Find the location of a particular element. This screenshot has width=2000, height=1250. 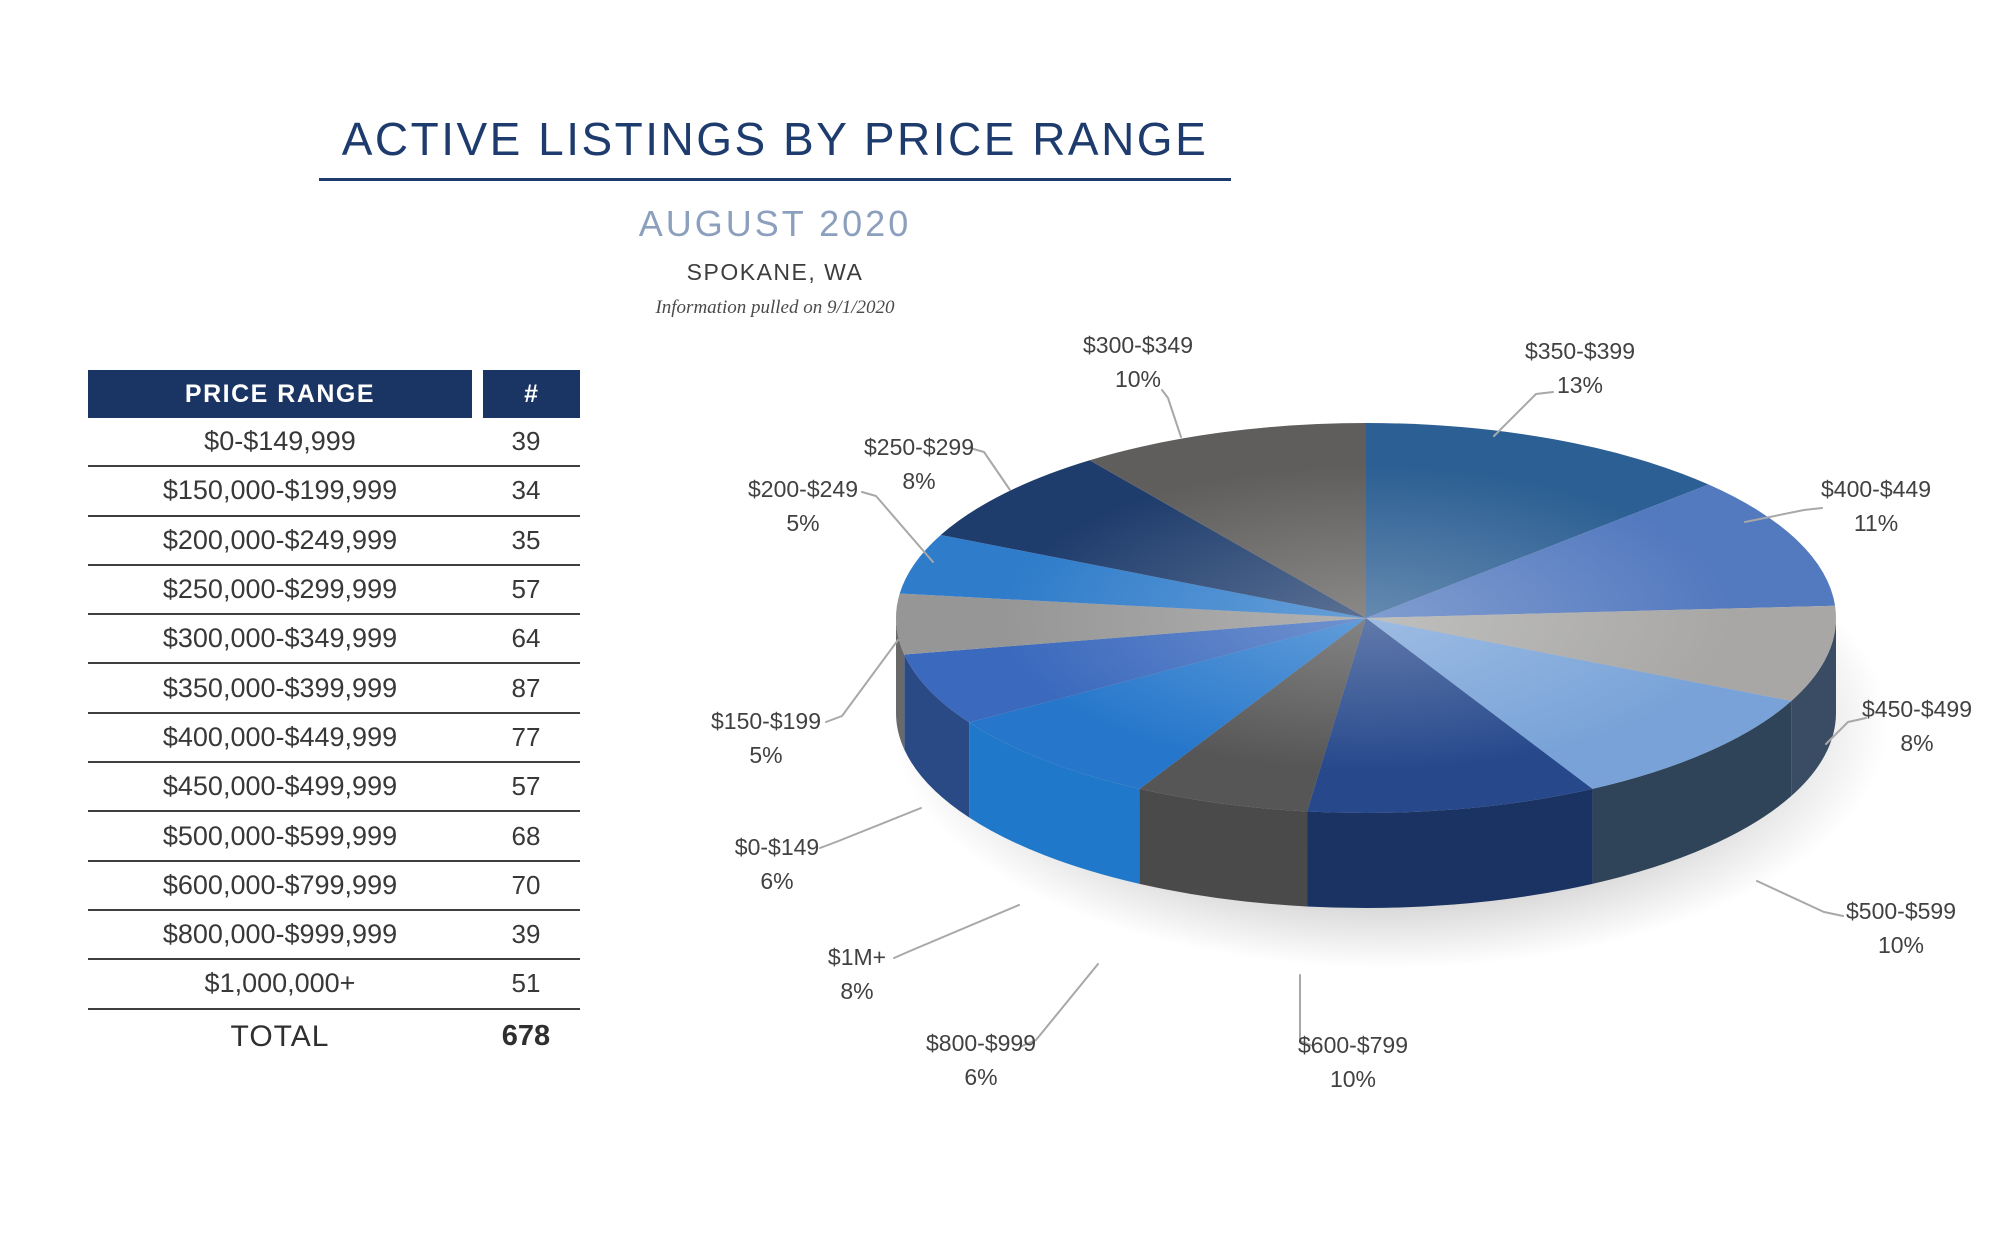

table-row: $150,000-$199,999 34 is located at coordinates (334, 492).